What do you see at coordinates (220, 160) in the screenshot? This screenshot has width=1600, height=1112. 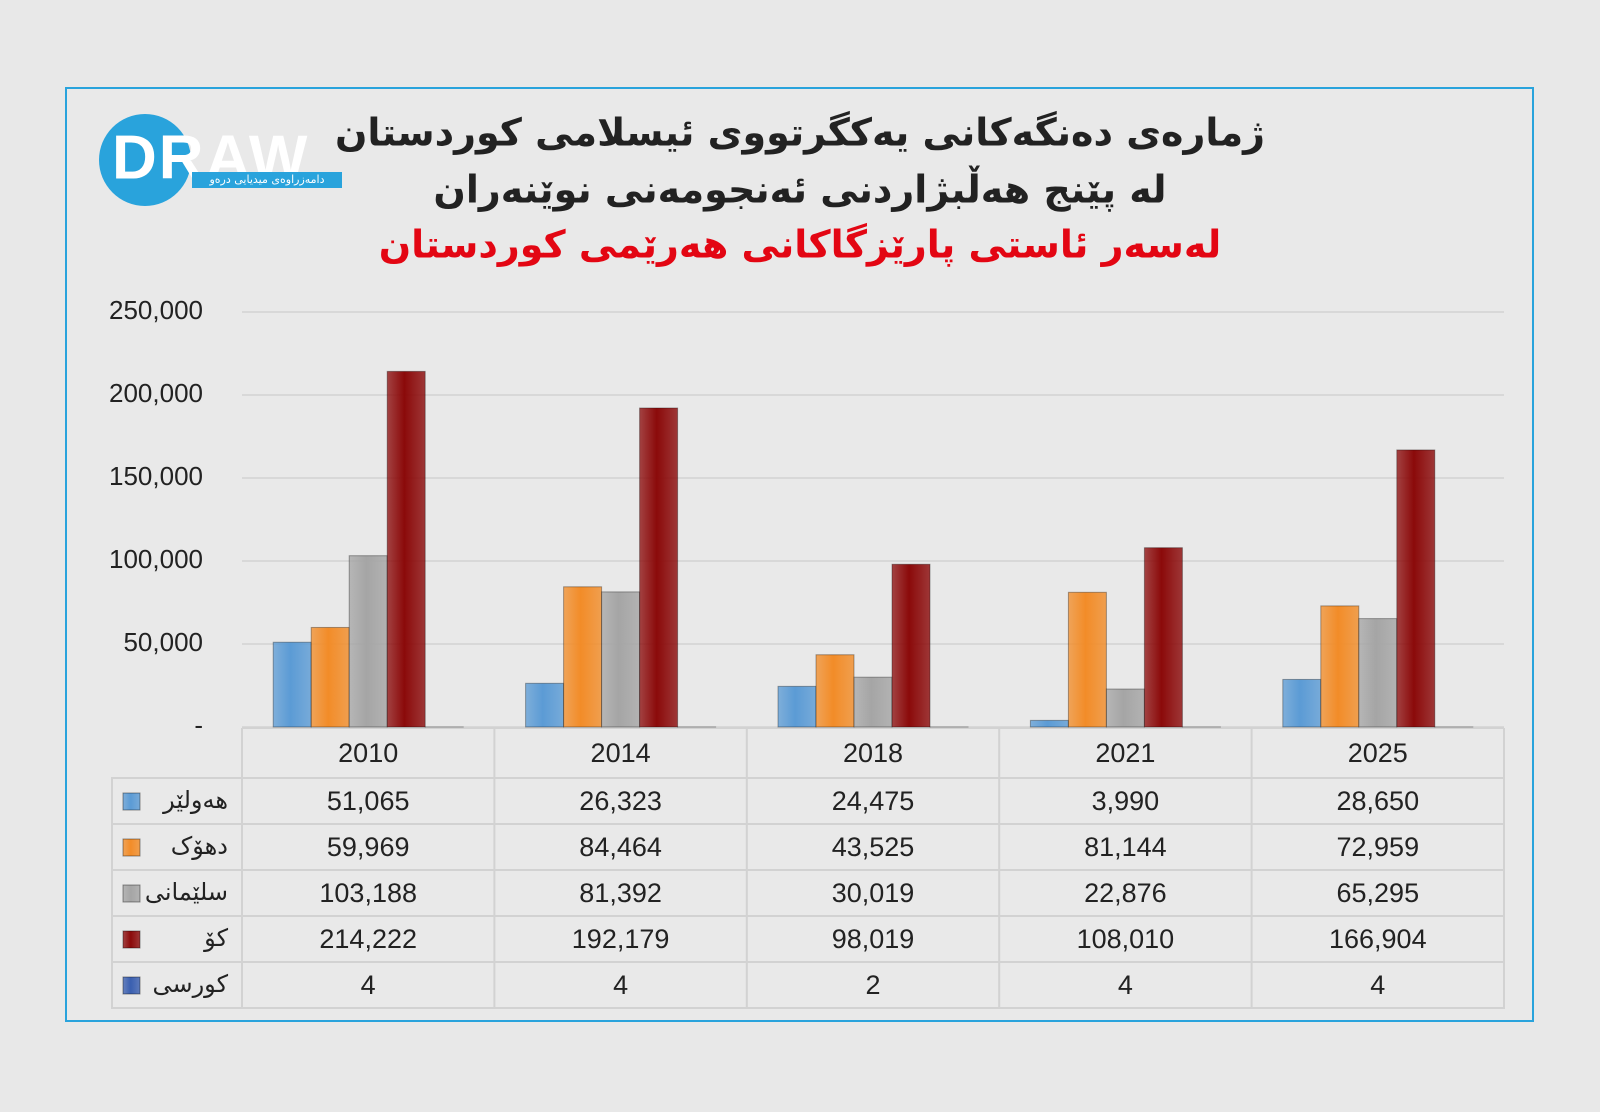 I see `logo: DRAW دامەزراوەی میدیایی درەو` at bounding box center [220, 160].